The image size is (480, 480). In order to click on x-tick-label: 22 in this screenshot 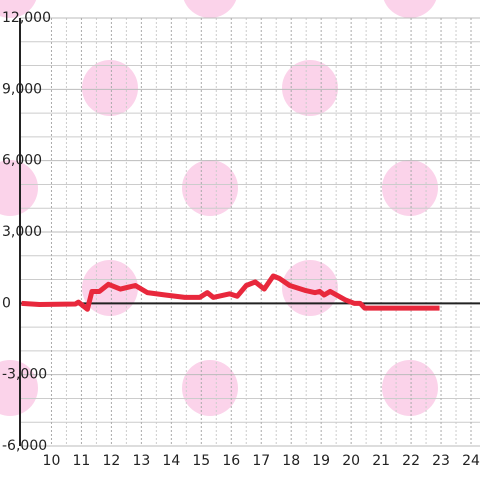, I will do `click(411, 461)`.